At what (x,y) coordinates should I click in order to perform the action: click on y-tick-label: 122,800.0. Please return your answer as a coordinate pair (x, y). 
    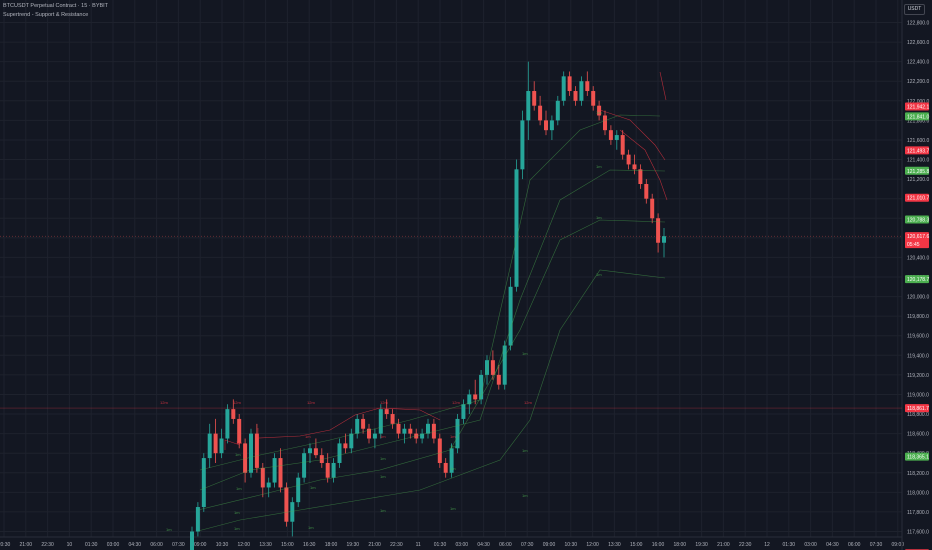
    Looking at the image, I should click on (918, 24).